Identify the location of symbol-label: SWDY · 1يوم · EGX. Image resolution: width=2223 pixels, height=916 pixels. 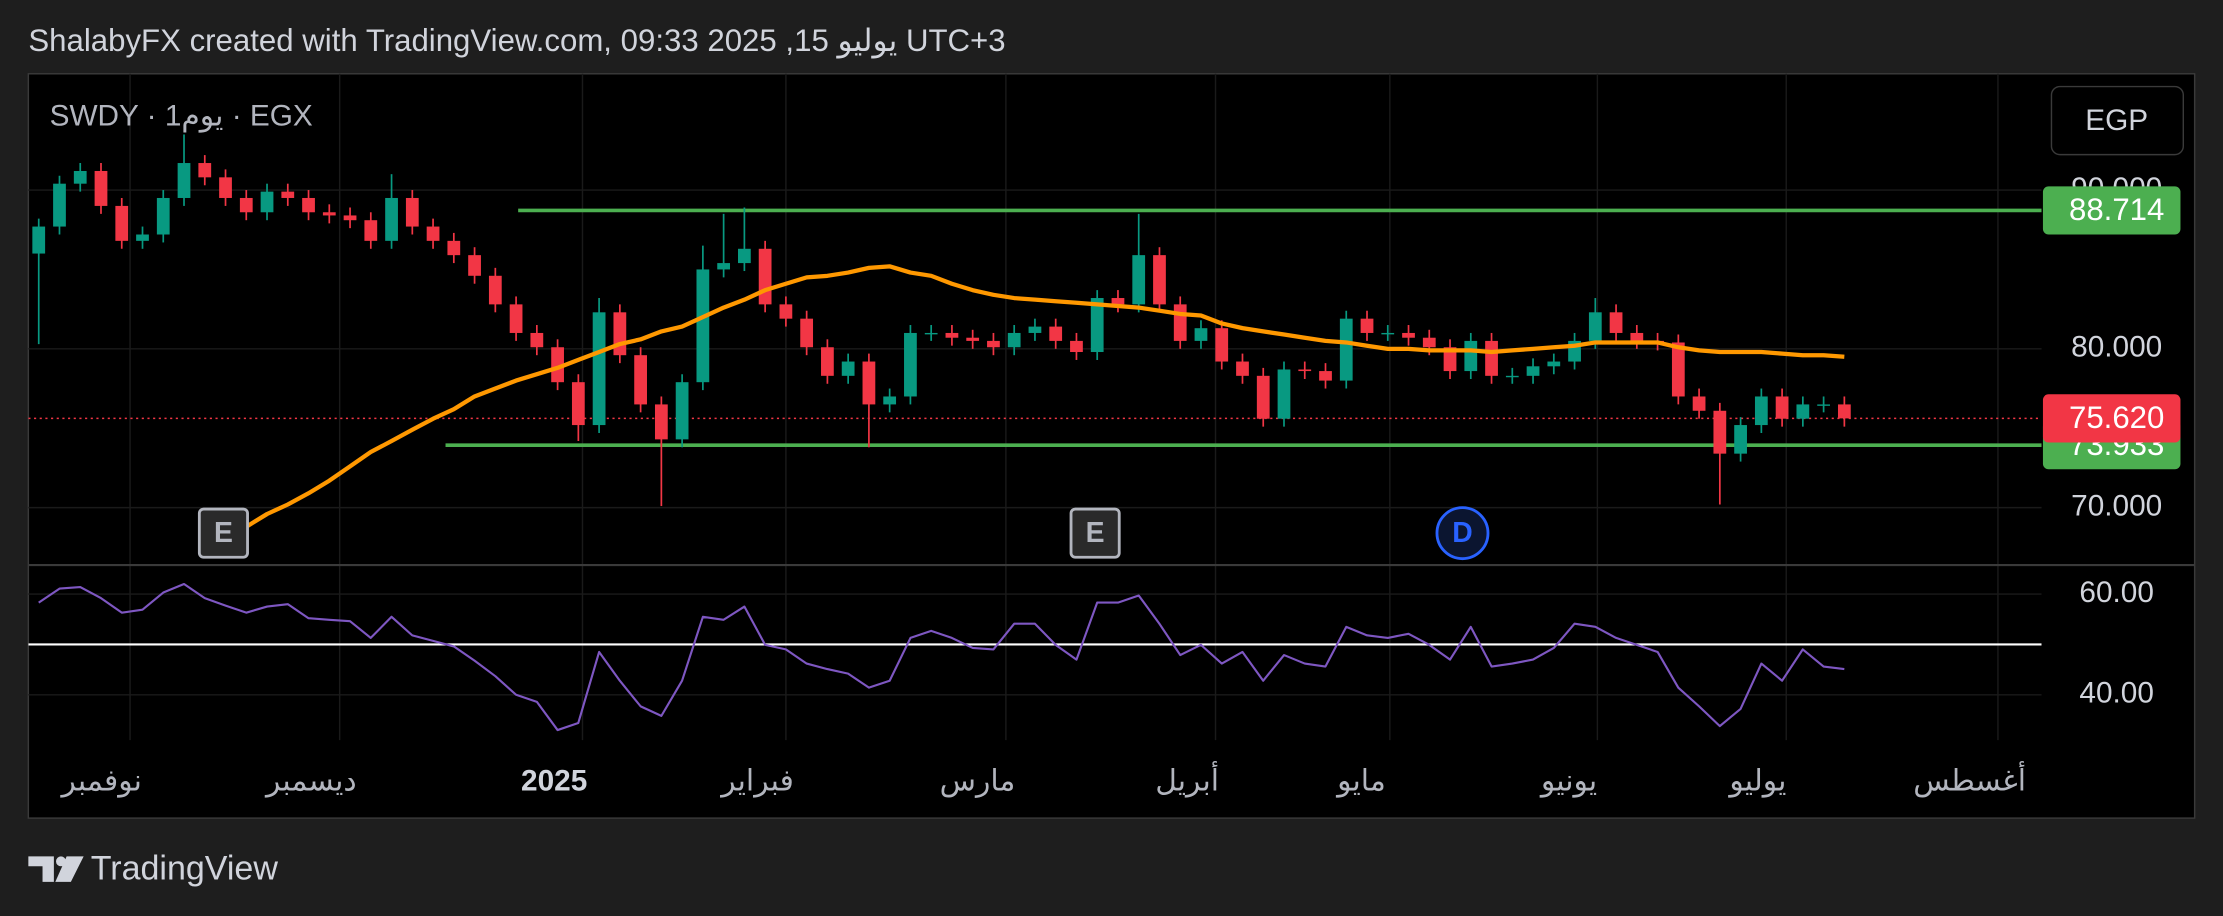
(181, 116).